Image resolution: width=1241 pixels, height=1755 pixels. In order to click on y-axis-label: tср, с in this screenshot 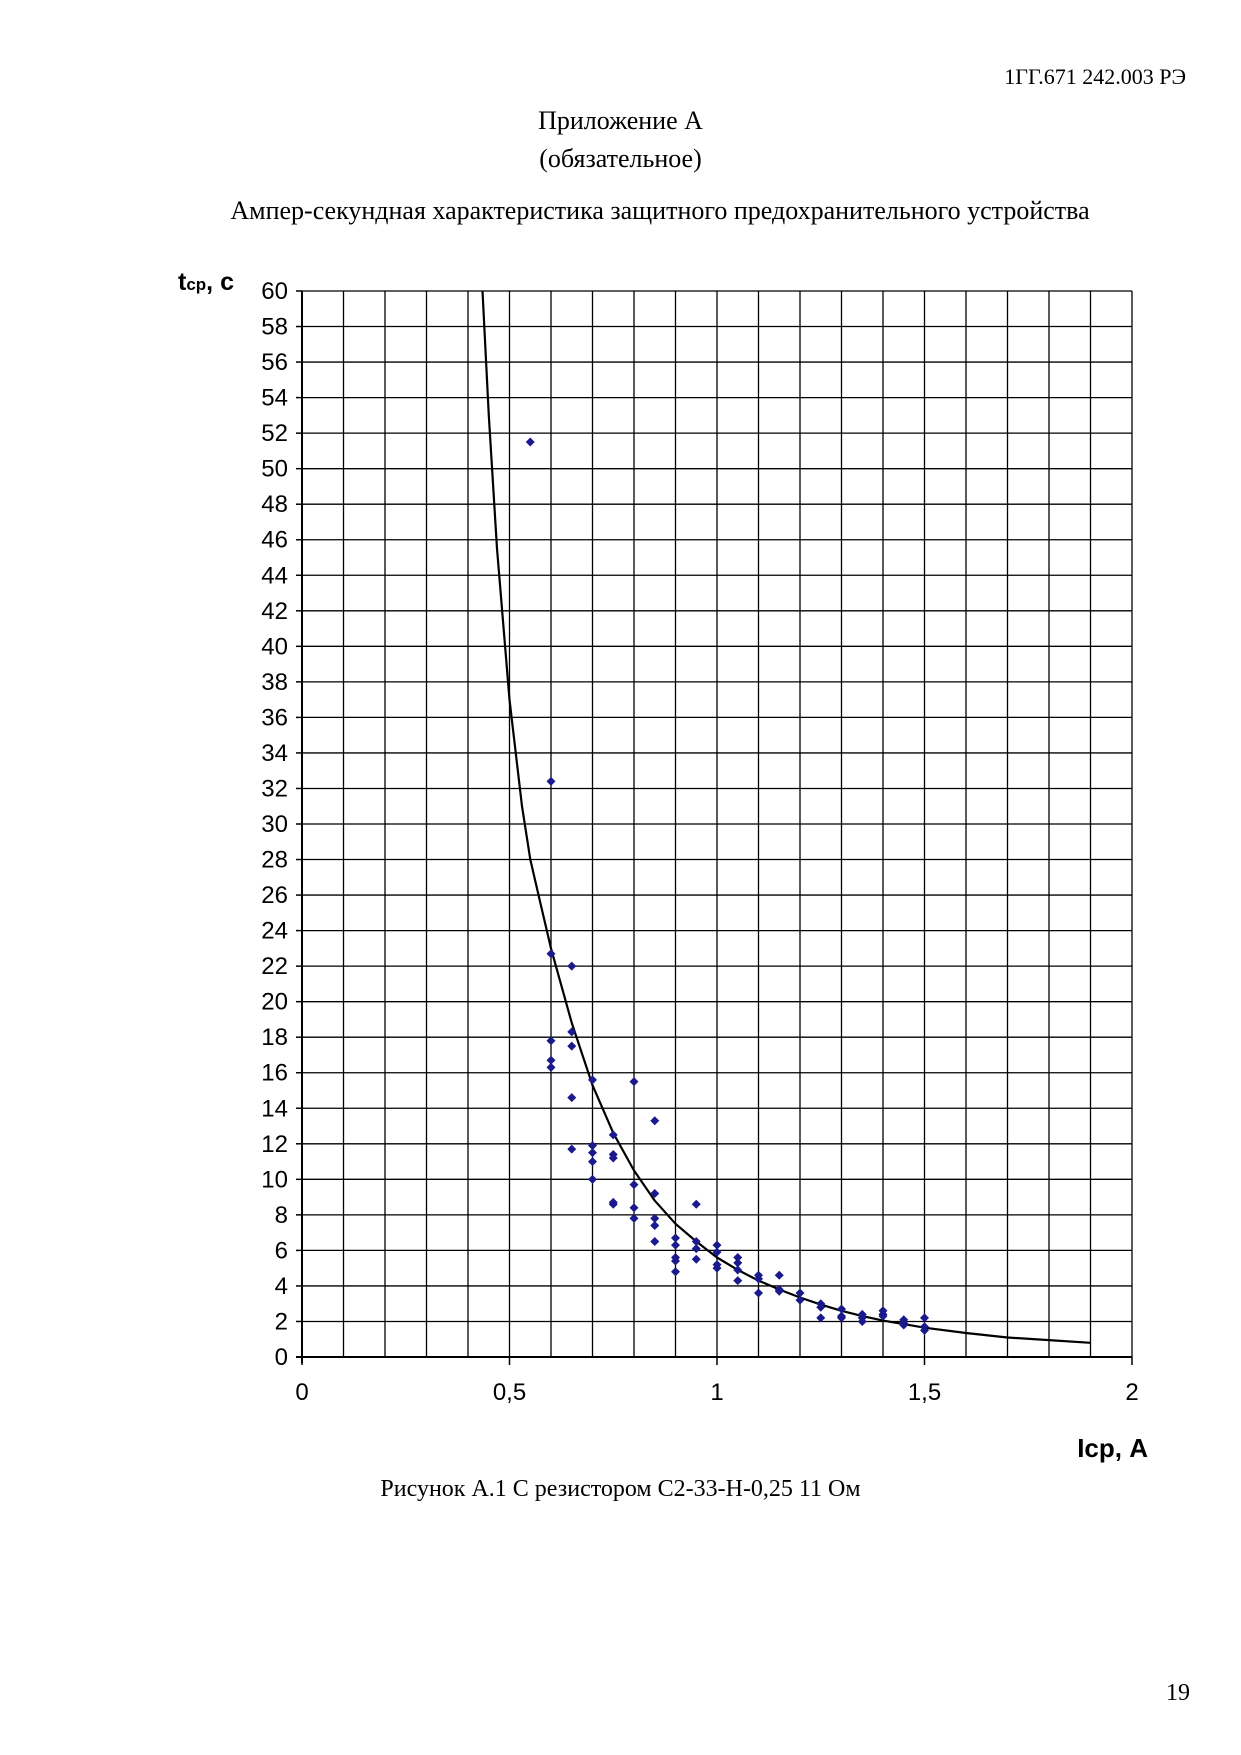, I will do `click(206, 282)`.